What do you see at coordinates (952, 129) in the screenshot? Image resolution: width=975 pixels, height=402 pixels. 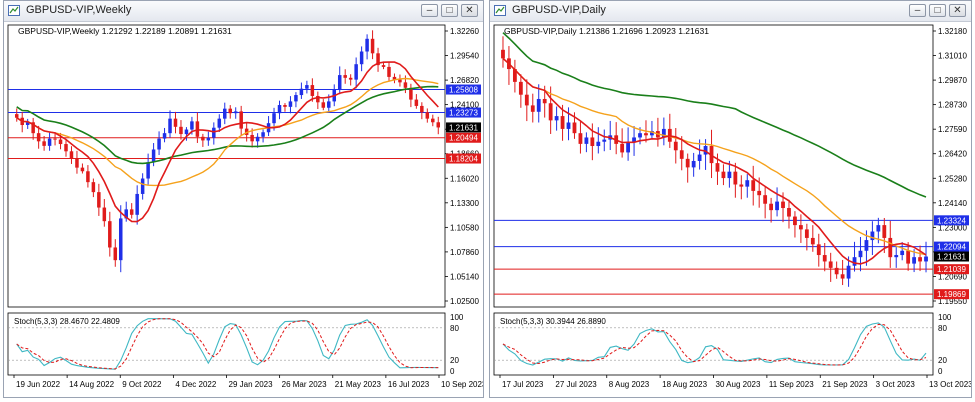 I see `y-axis-tick-label: 1.27590` at bounding box center [952, 129].